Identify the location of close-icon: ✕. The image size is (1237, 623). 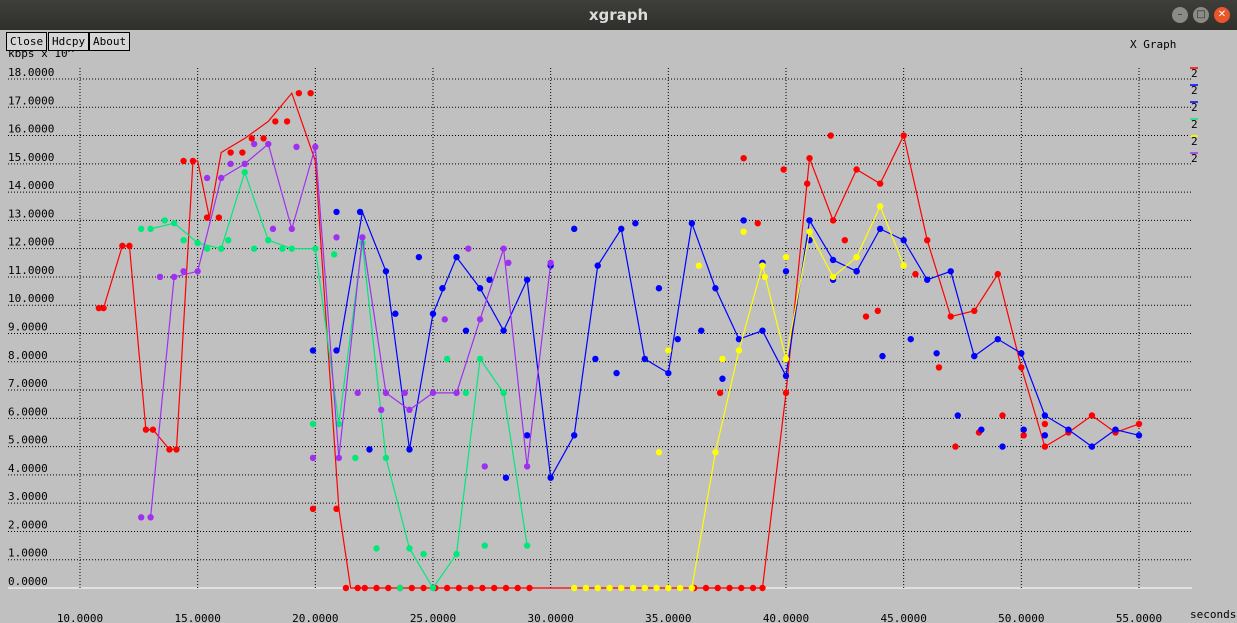
(1222, 15).